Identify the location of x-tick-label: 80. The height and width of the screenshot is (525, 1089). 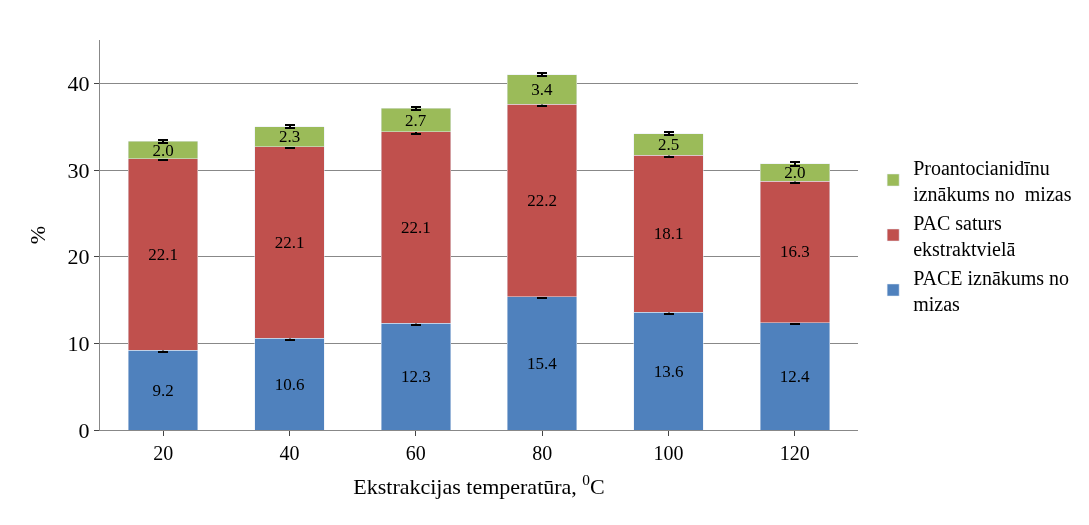
(542, 453).